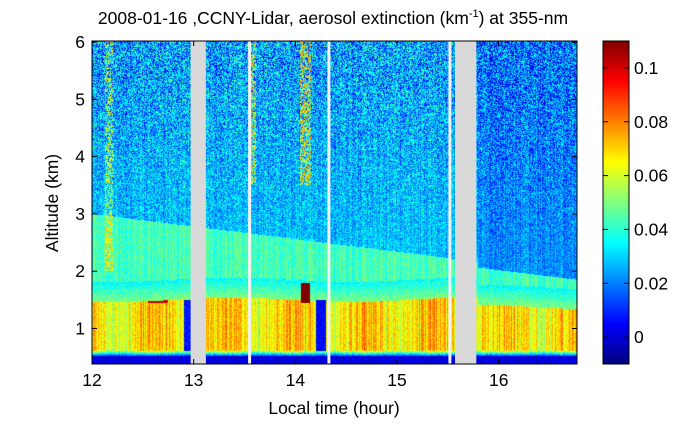 Image resolution: width=700 pixels, height=425 pixels. I want to click on x-tick-label: 16, so click(498, 380).